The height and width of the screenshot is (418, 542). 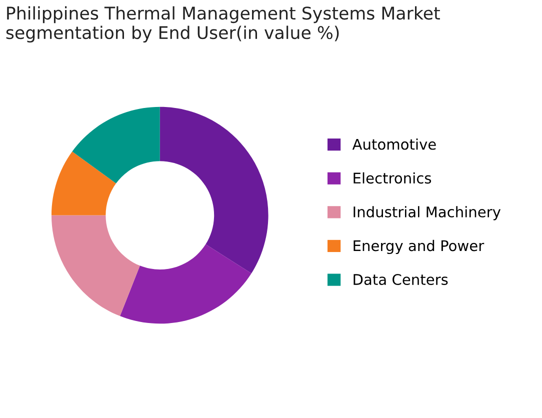 What do you see at coordinates (427, 213) in the screenshot?
I see `legend-label: Industrial Machinery` at bounding box center [427, 213].